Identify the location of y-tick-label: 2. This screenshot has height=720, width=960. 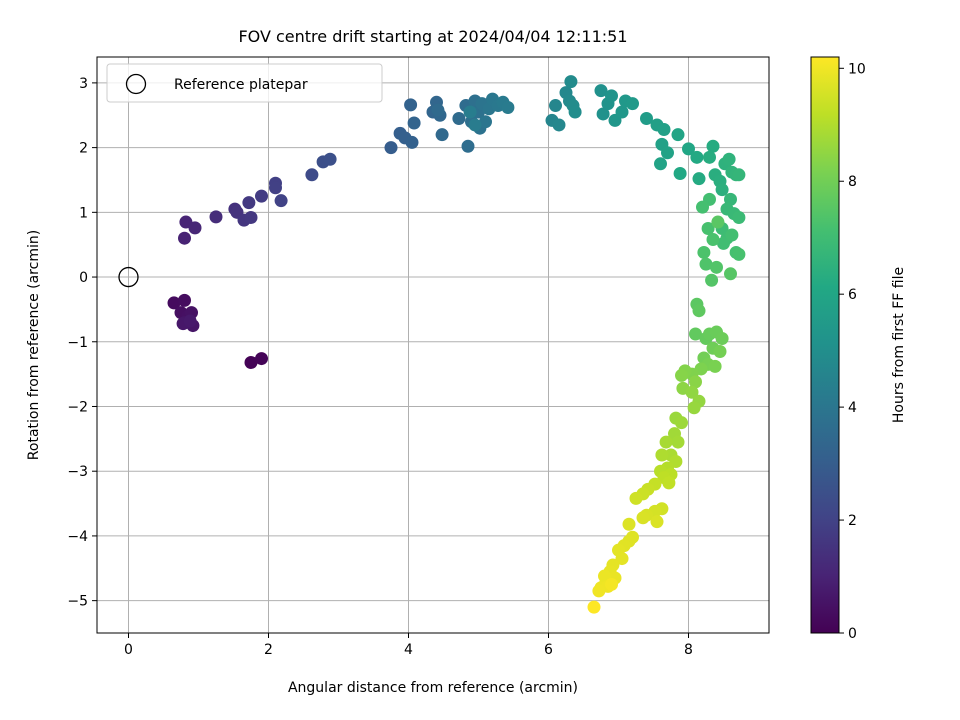
(83, 149).